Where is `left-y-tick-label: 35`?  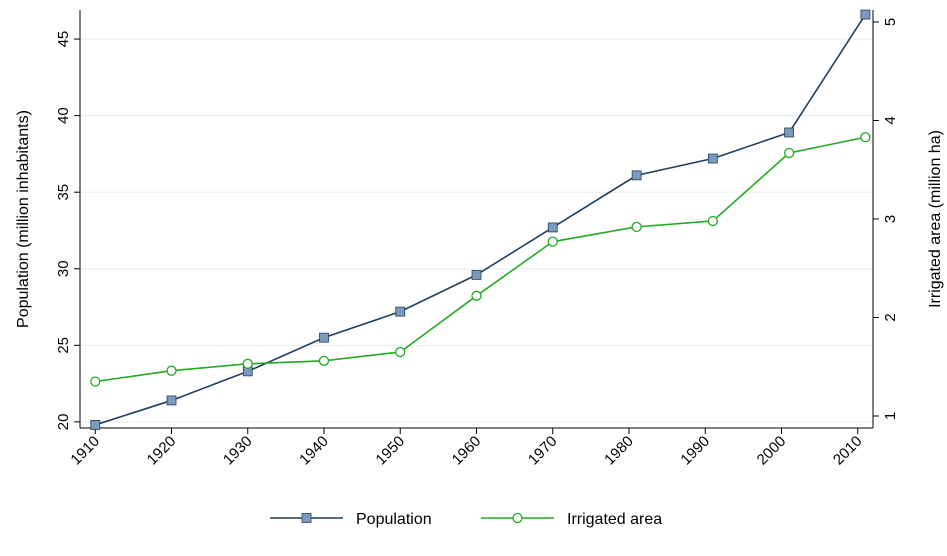
left-y-tick-label: 35 is located at coordinates (63, 192).